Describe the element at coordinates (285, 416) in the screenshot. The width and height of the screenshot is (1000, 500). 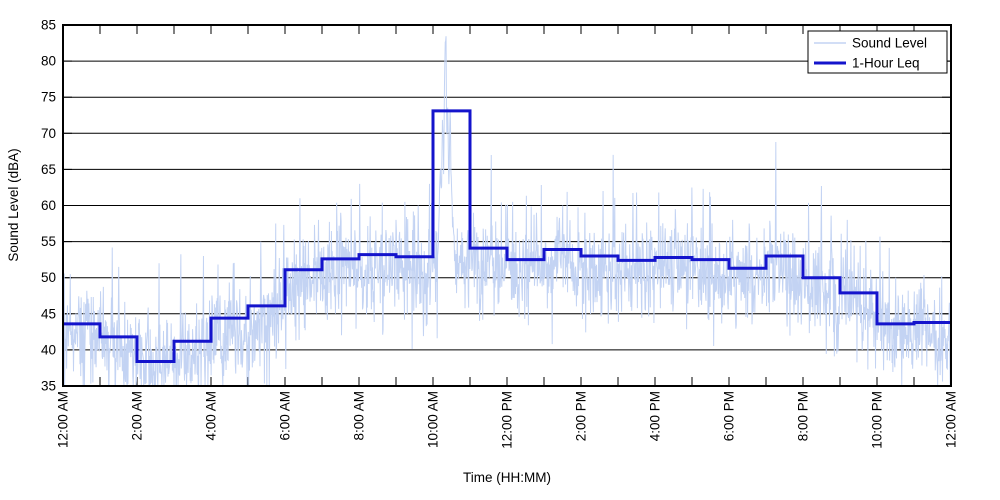
I see `x-tick-label: 6:00 AM` at that location.